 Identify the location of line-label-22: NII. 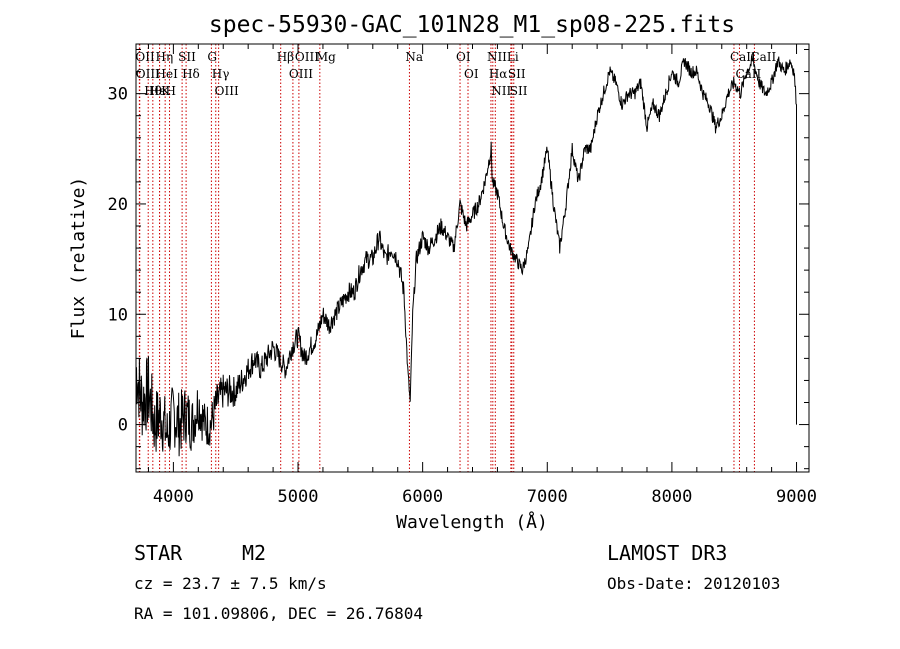
(501, 91).